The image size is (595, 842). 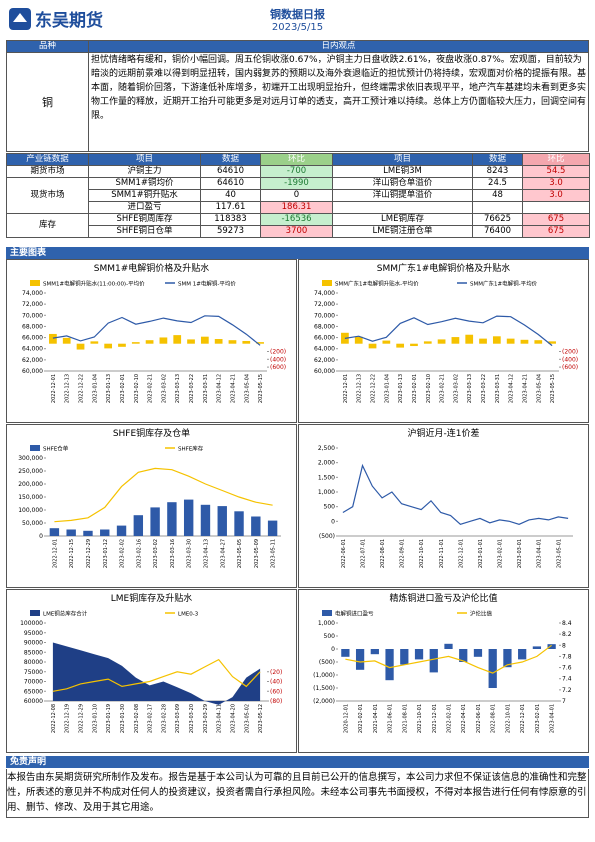 I want to click on x-tick-label: 2020-12-01, so click(x=346, y=718).